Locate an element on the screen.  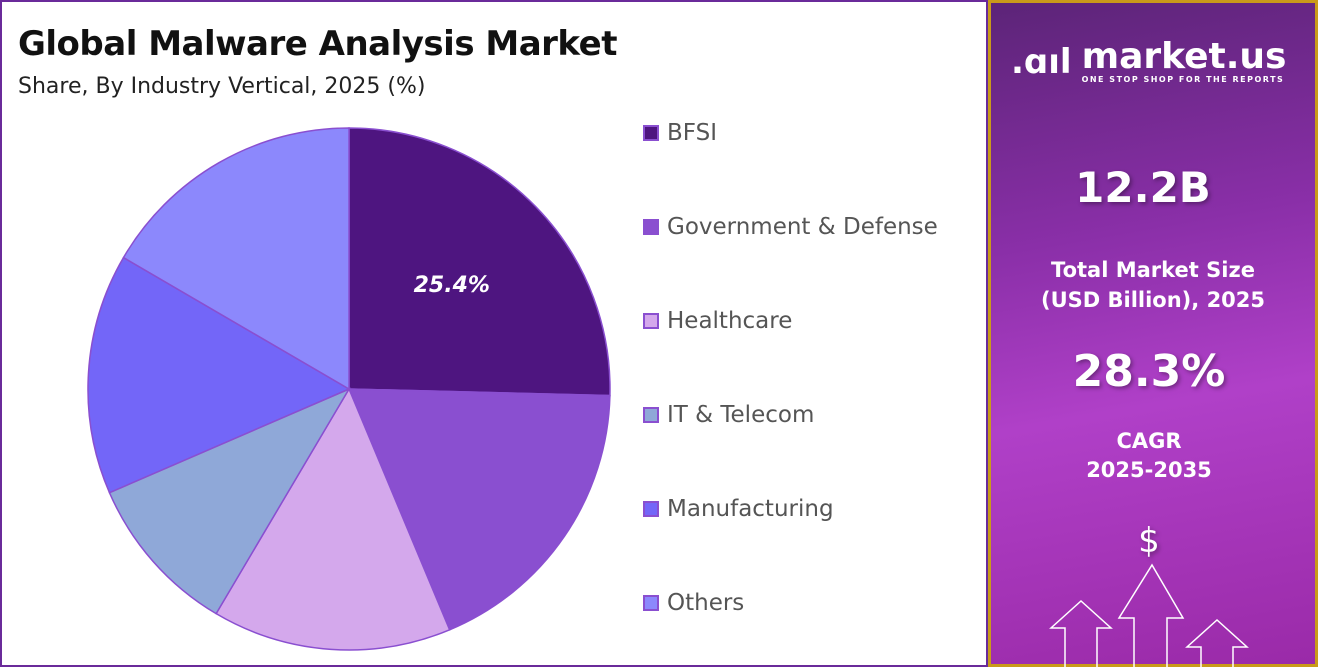
brand-name: market.us is located at coordinates (1184, 56).